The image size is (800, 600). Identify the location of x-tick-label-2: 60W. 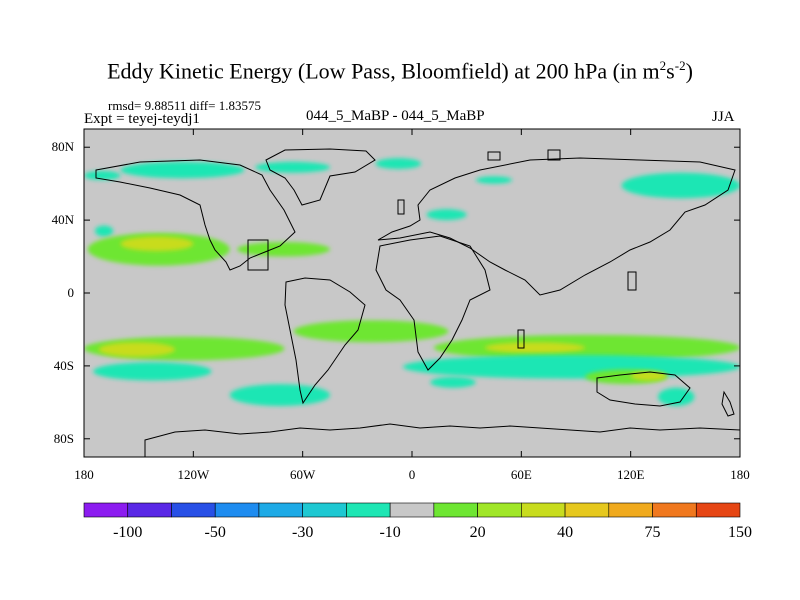
(303, 474).